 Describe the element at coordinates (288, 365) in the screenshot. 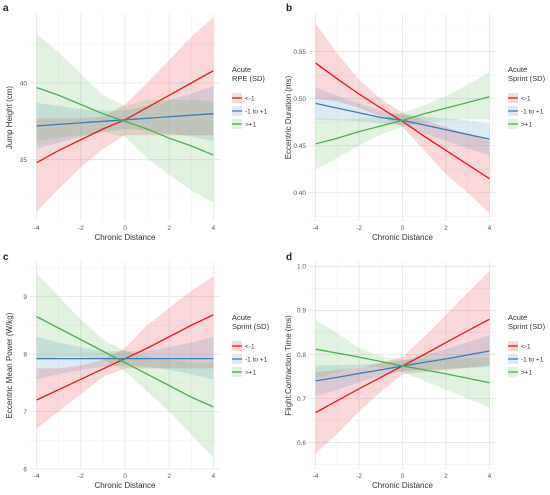

I see `y-axis-label: Flight:Contraction Time (ms)` at that location.